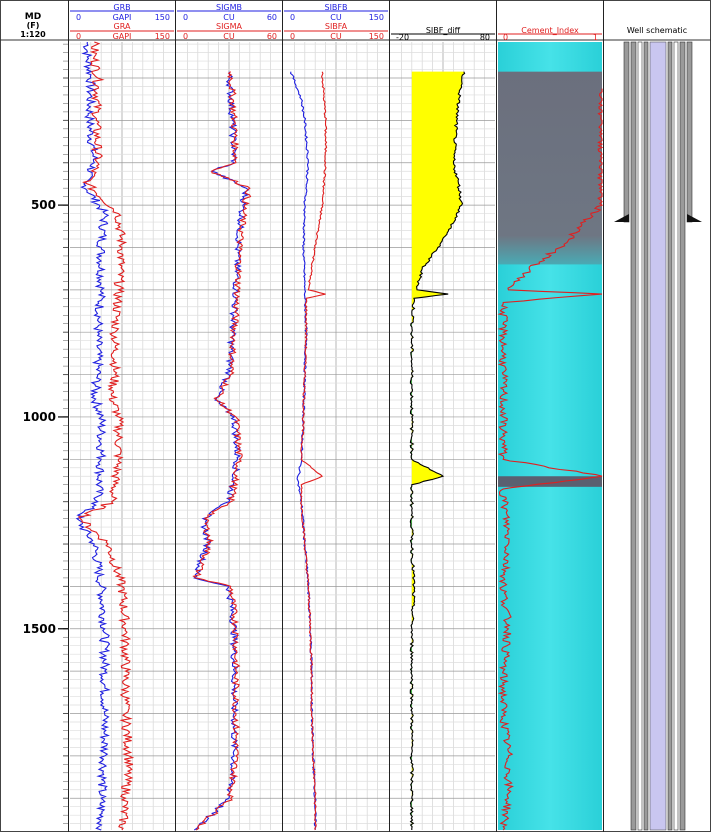 The image size is (711, 832). I want to click on cement-free-pipe-band, so click(550, 481).